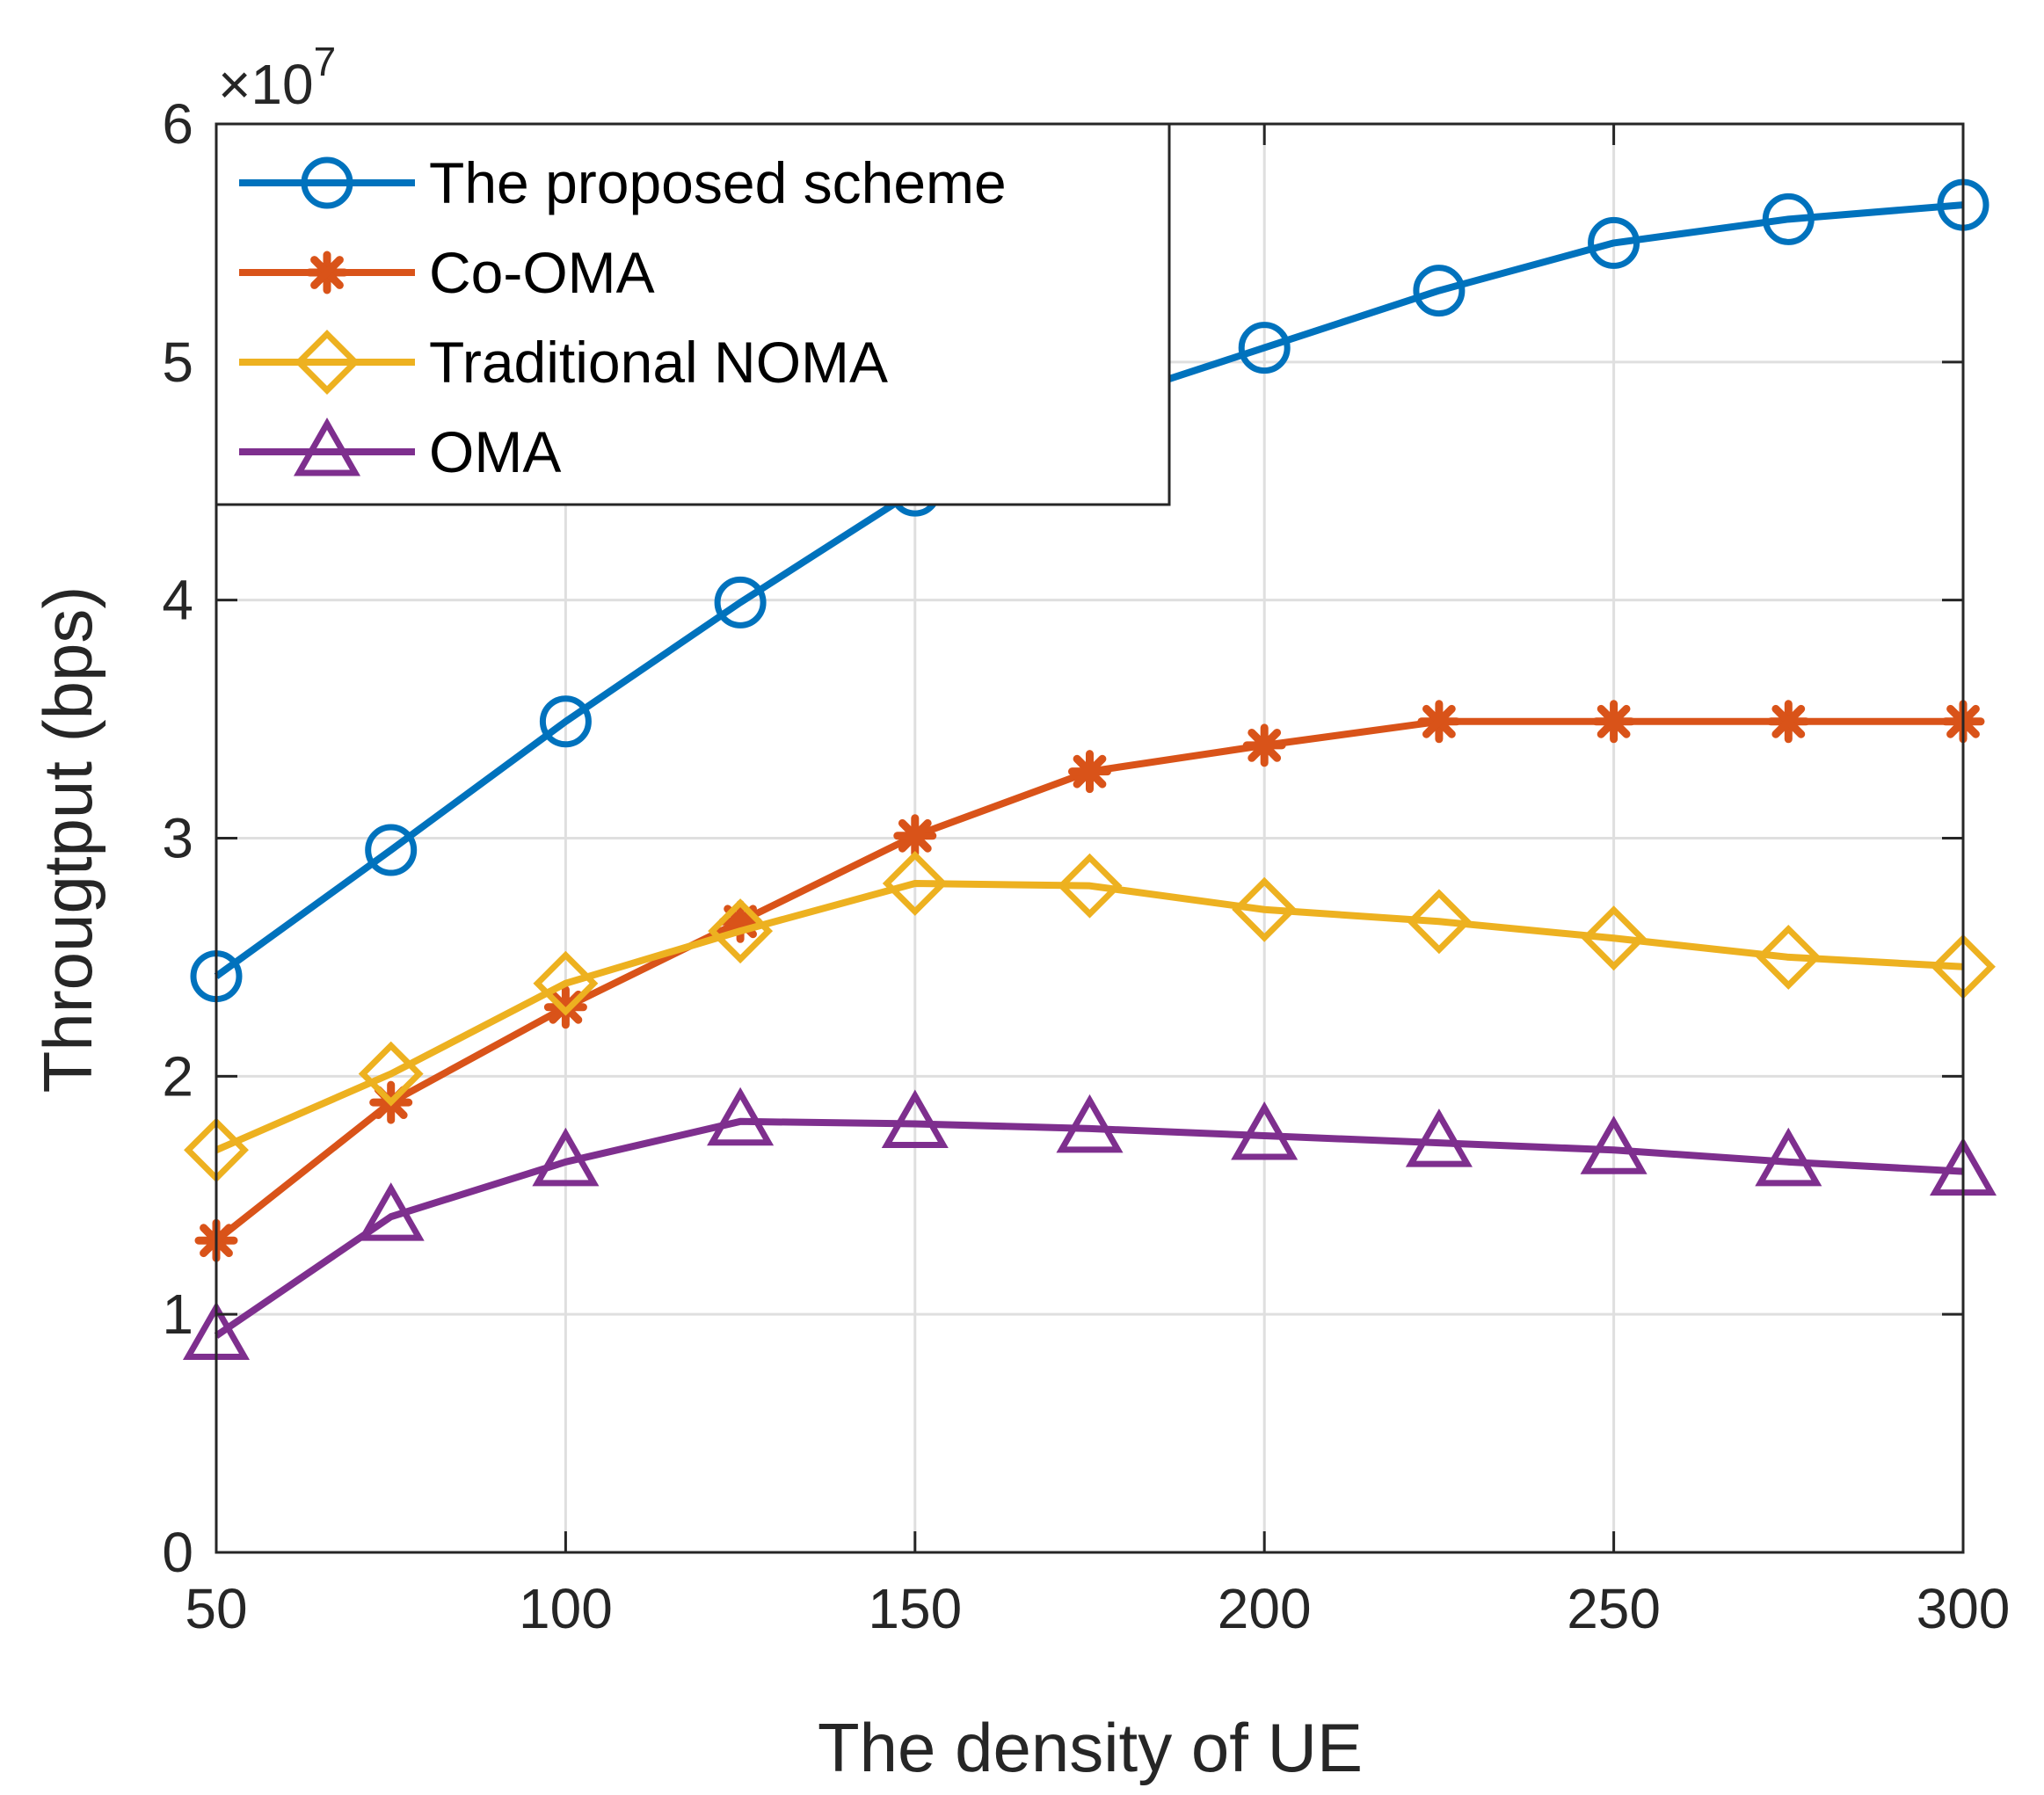  I want to click on legend-label: OMA, so click(495, 452).